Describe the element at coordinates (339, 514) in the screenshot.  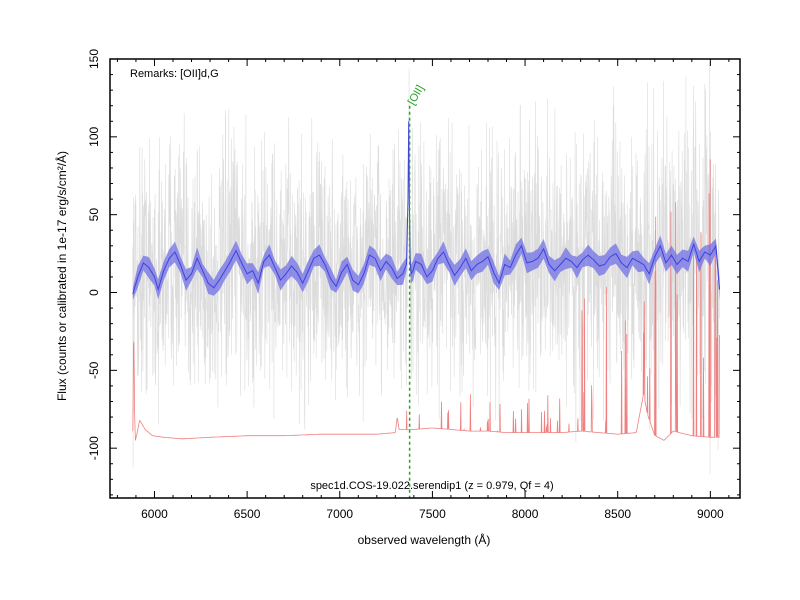
I see `x-tick-label: 7000` at that location.